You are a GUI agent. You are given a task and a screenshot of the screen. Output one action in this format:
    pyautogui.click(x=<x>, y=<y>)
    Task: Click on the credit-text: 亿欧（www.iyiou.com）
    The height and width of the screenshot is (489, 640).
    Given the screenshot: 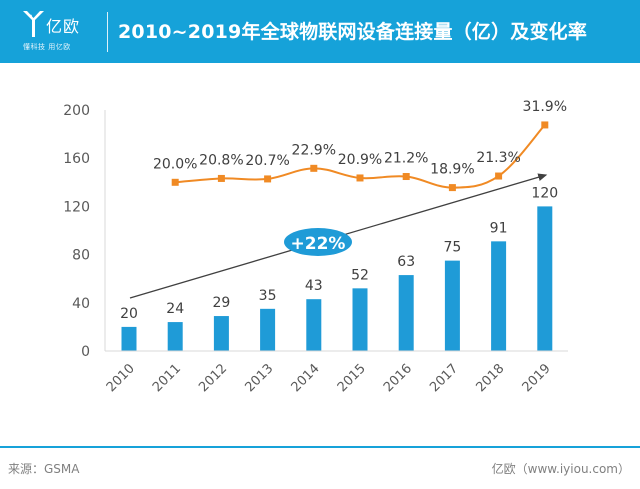 What is the action you would take?
    pyautogui.click(x=560, y=469)
    